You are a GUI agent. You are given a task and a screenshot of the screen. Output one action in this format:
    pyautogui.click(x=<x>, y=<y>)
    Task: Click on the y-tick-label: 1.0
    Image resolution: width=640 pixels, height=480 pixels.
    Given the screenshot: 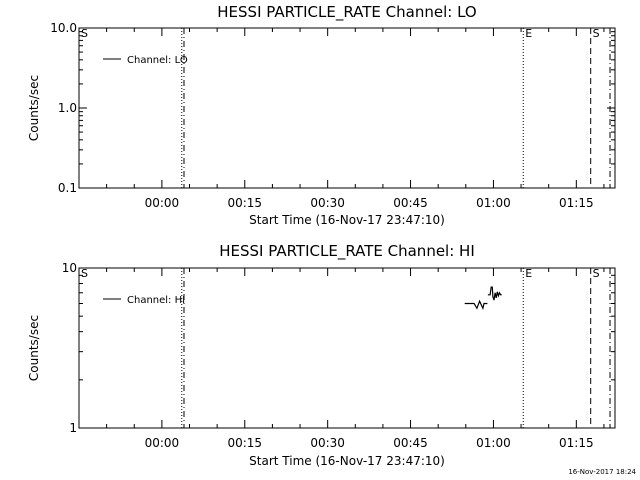 What is the action you would take?
    pyautogui.click(x=67, y=108)
    